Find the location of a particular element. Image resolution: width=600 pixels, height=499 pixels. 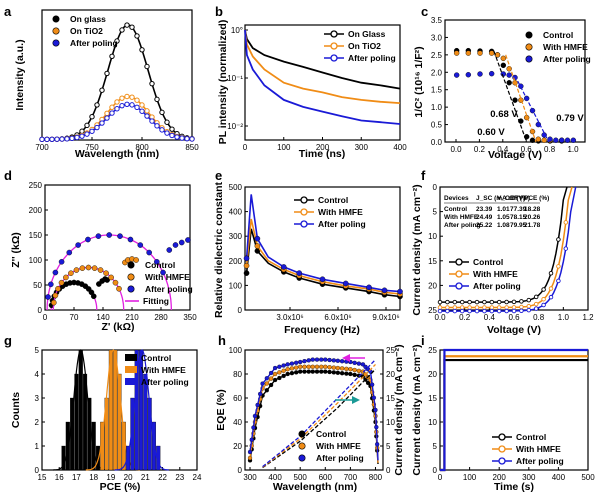

x-tick-label: 16 is located at coordinates (59, 477).